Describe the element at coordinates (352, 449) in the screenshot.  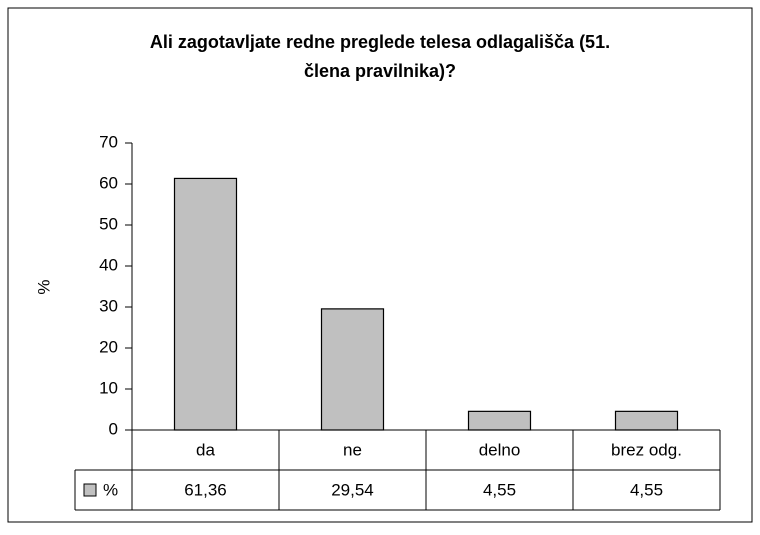
I see `x-tick-label: ne` at that location.